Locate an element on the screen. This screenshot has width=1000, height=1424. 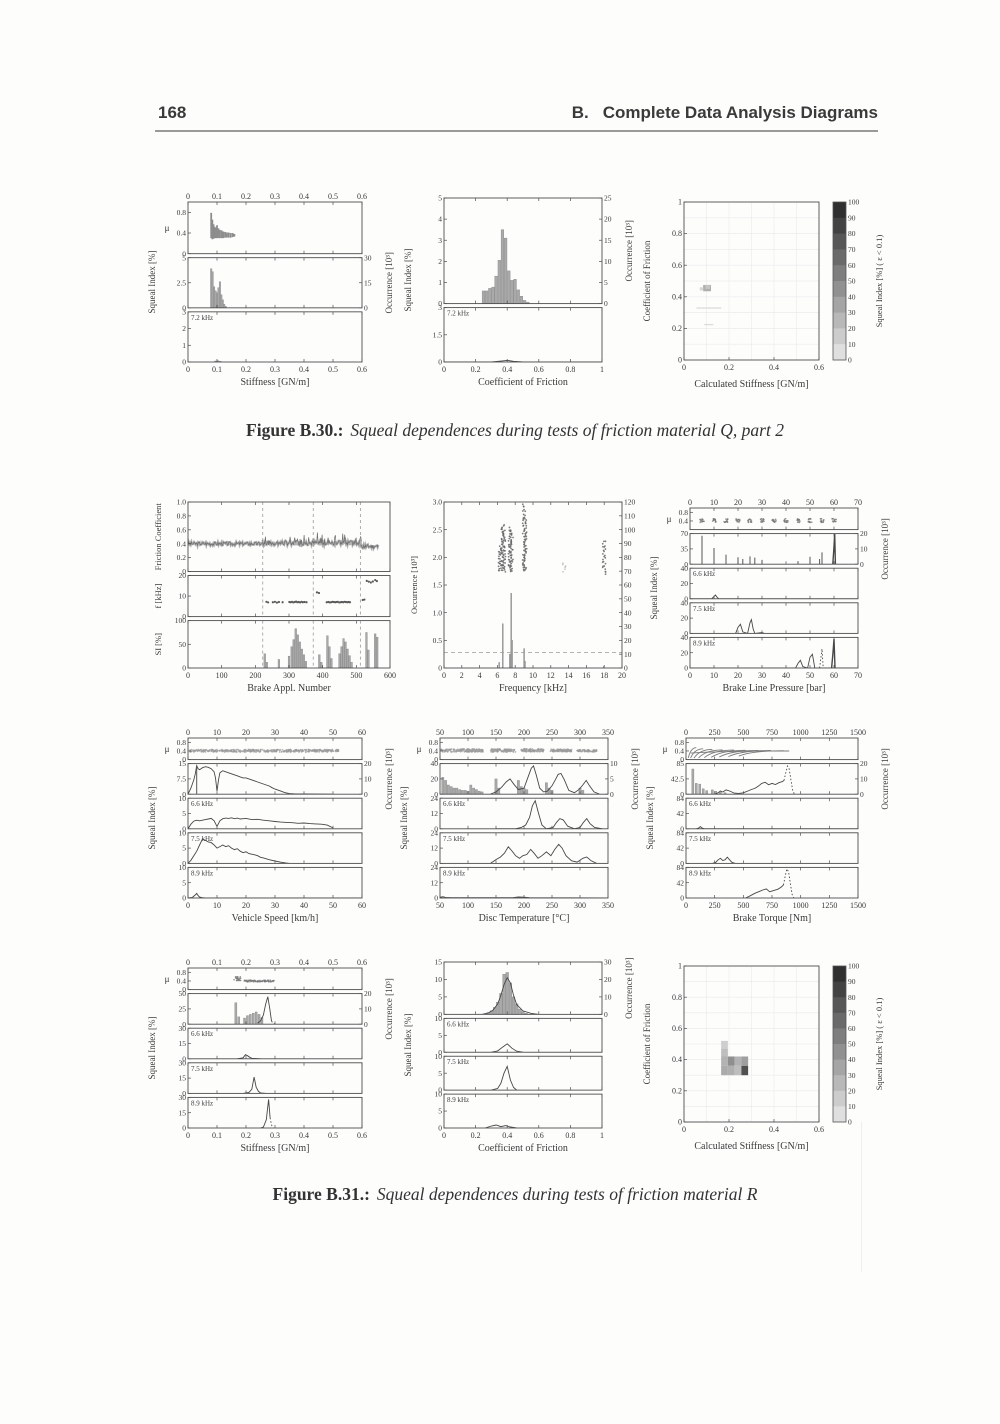
svg-text: 1.5 is located at coordinates (438, 585).